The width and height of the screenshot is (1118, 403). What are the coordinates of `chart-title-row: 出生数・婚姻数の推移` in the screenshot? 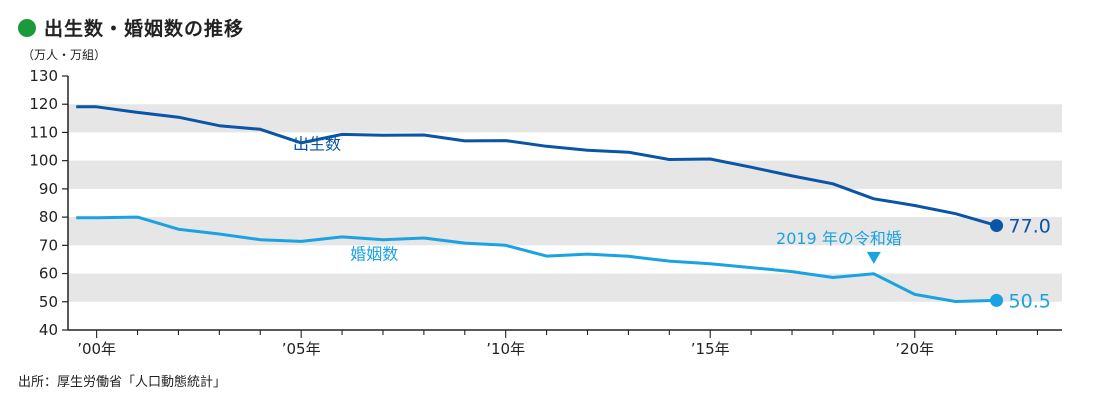 It's located at (131, 27).